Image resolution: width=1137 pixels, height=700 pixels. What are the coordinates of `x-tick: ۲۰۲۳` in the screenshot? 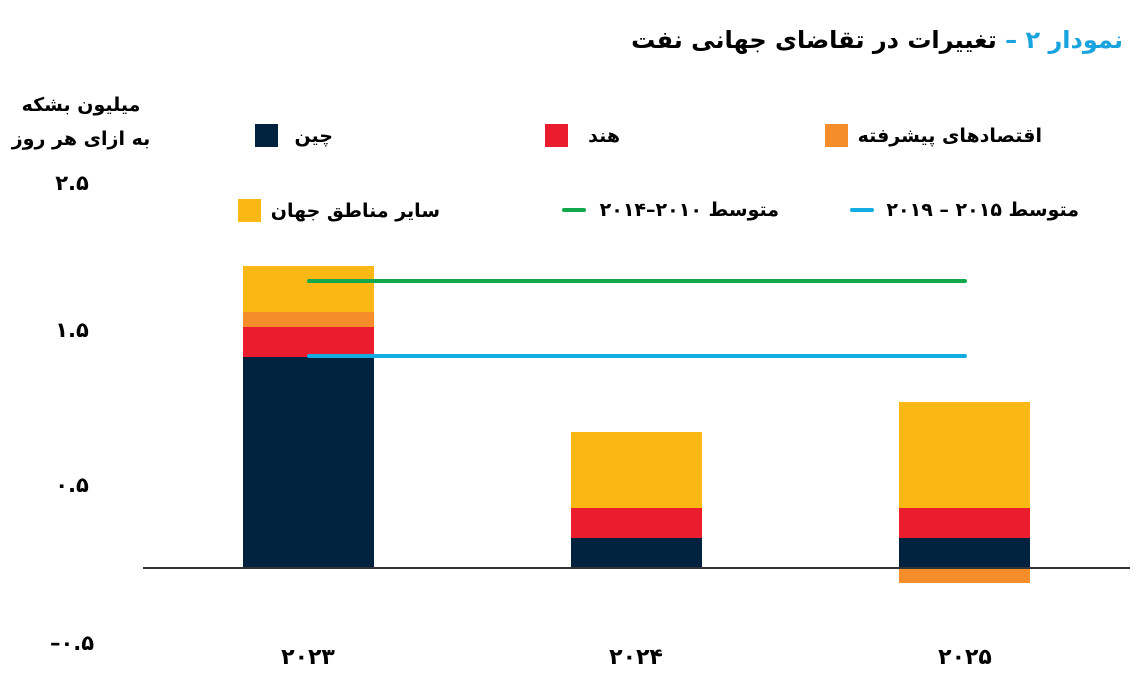 It's located at (308, 657).